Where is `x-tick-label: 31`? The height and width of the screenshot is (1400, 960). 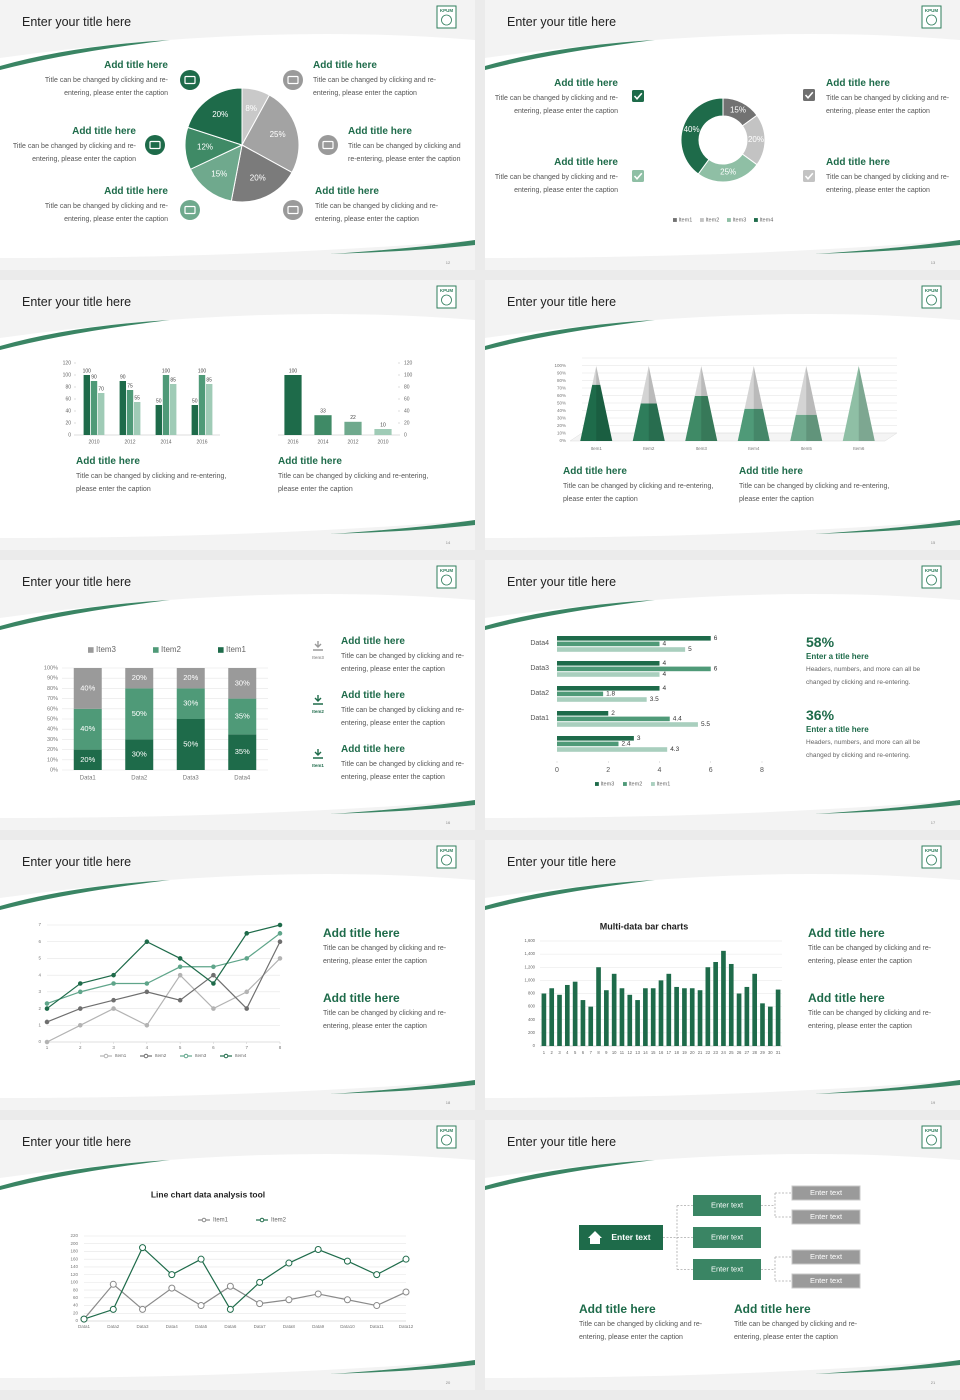 x-tick-label: 31 is located at coordinates (778, 1052).